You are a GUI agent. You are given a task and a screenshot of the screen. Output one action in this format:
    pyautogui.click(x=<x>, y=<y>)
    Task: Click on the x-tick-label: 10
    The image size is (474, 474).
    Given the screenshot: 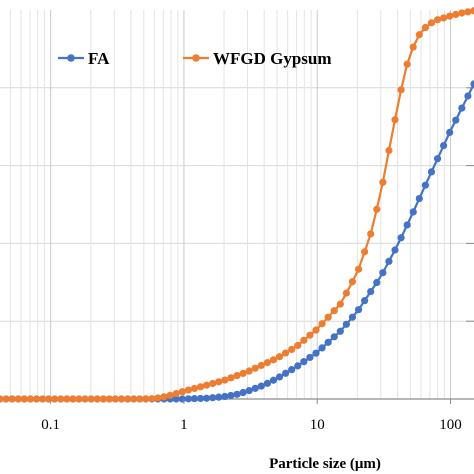 What is the action you would take?
    pyautogui.click(x=317, y=425)
    